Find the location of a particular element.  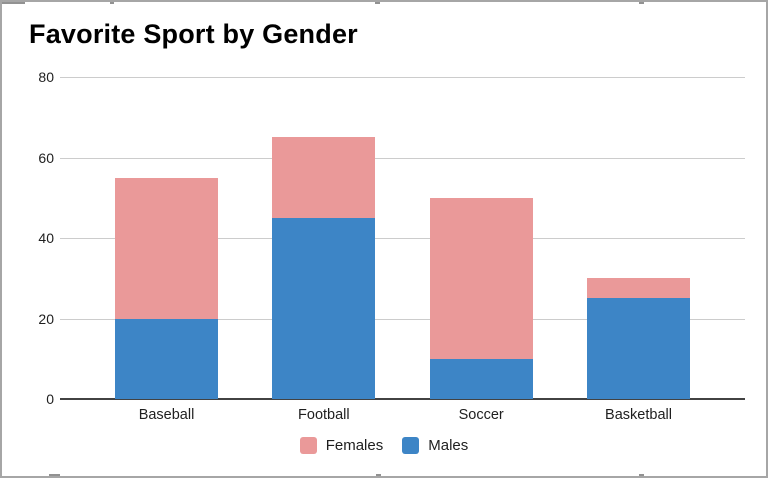

x-axis-category-label: Basketball is located at coordinates (638, 415).